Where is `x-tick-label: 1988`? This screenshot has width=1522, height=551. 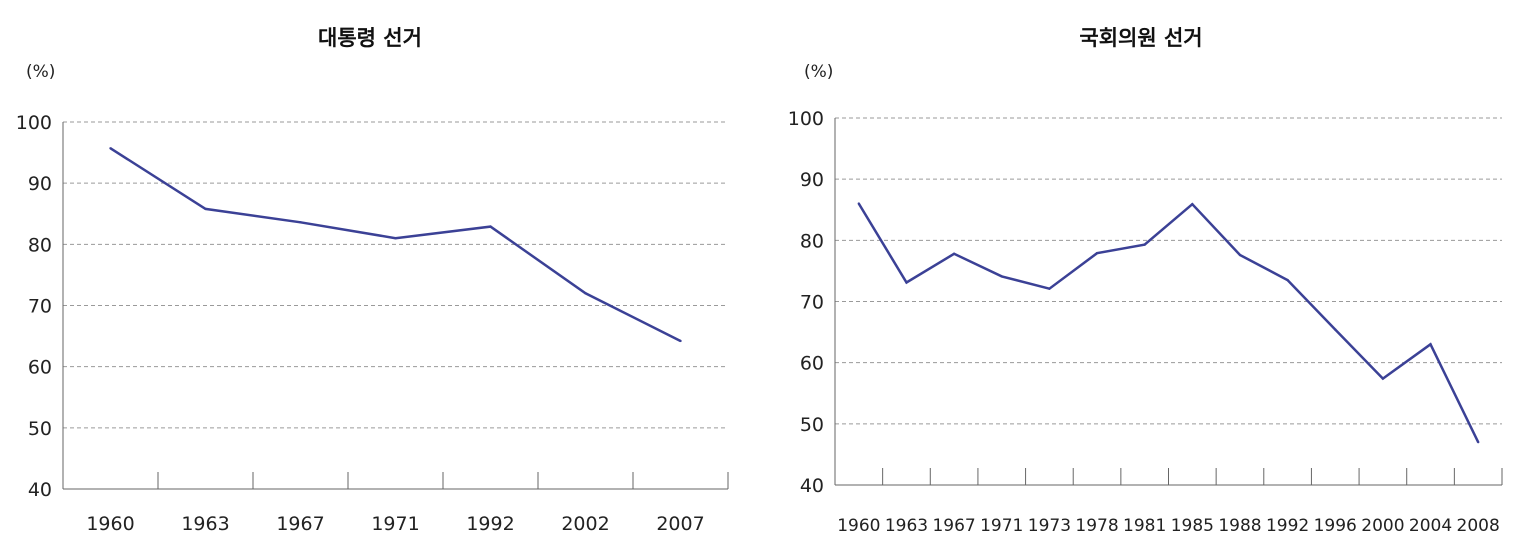
x-tick-label: 1988 is located at coordinates (1239, 526).